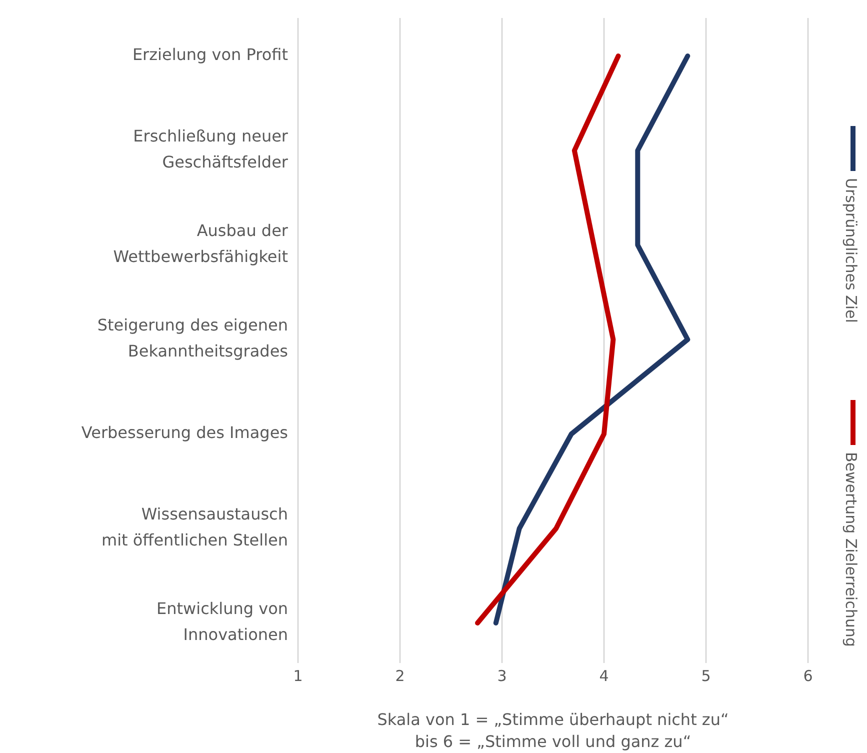 Image resolution: width=867 pixels, height=753 pixels. I want to click on x-tick-label: 3, so click(502, 676).